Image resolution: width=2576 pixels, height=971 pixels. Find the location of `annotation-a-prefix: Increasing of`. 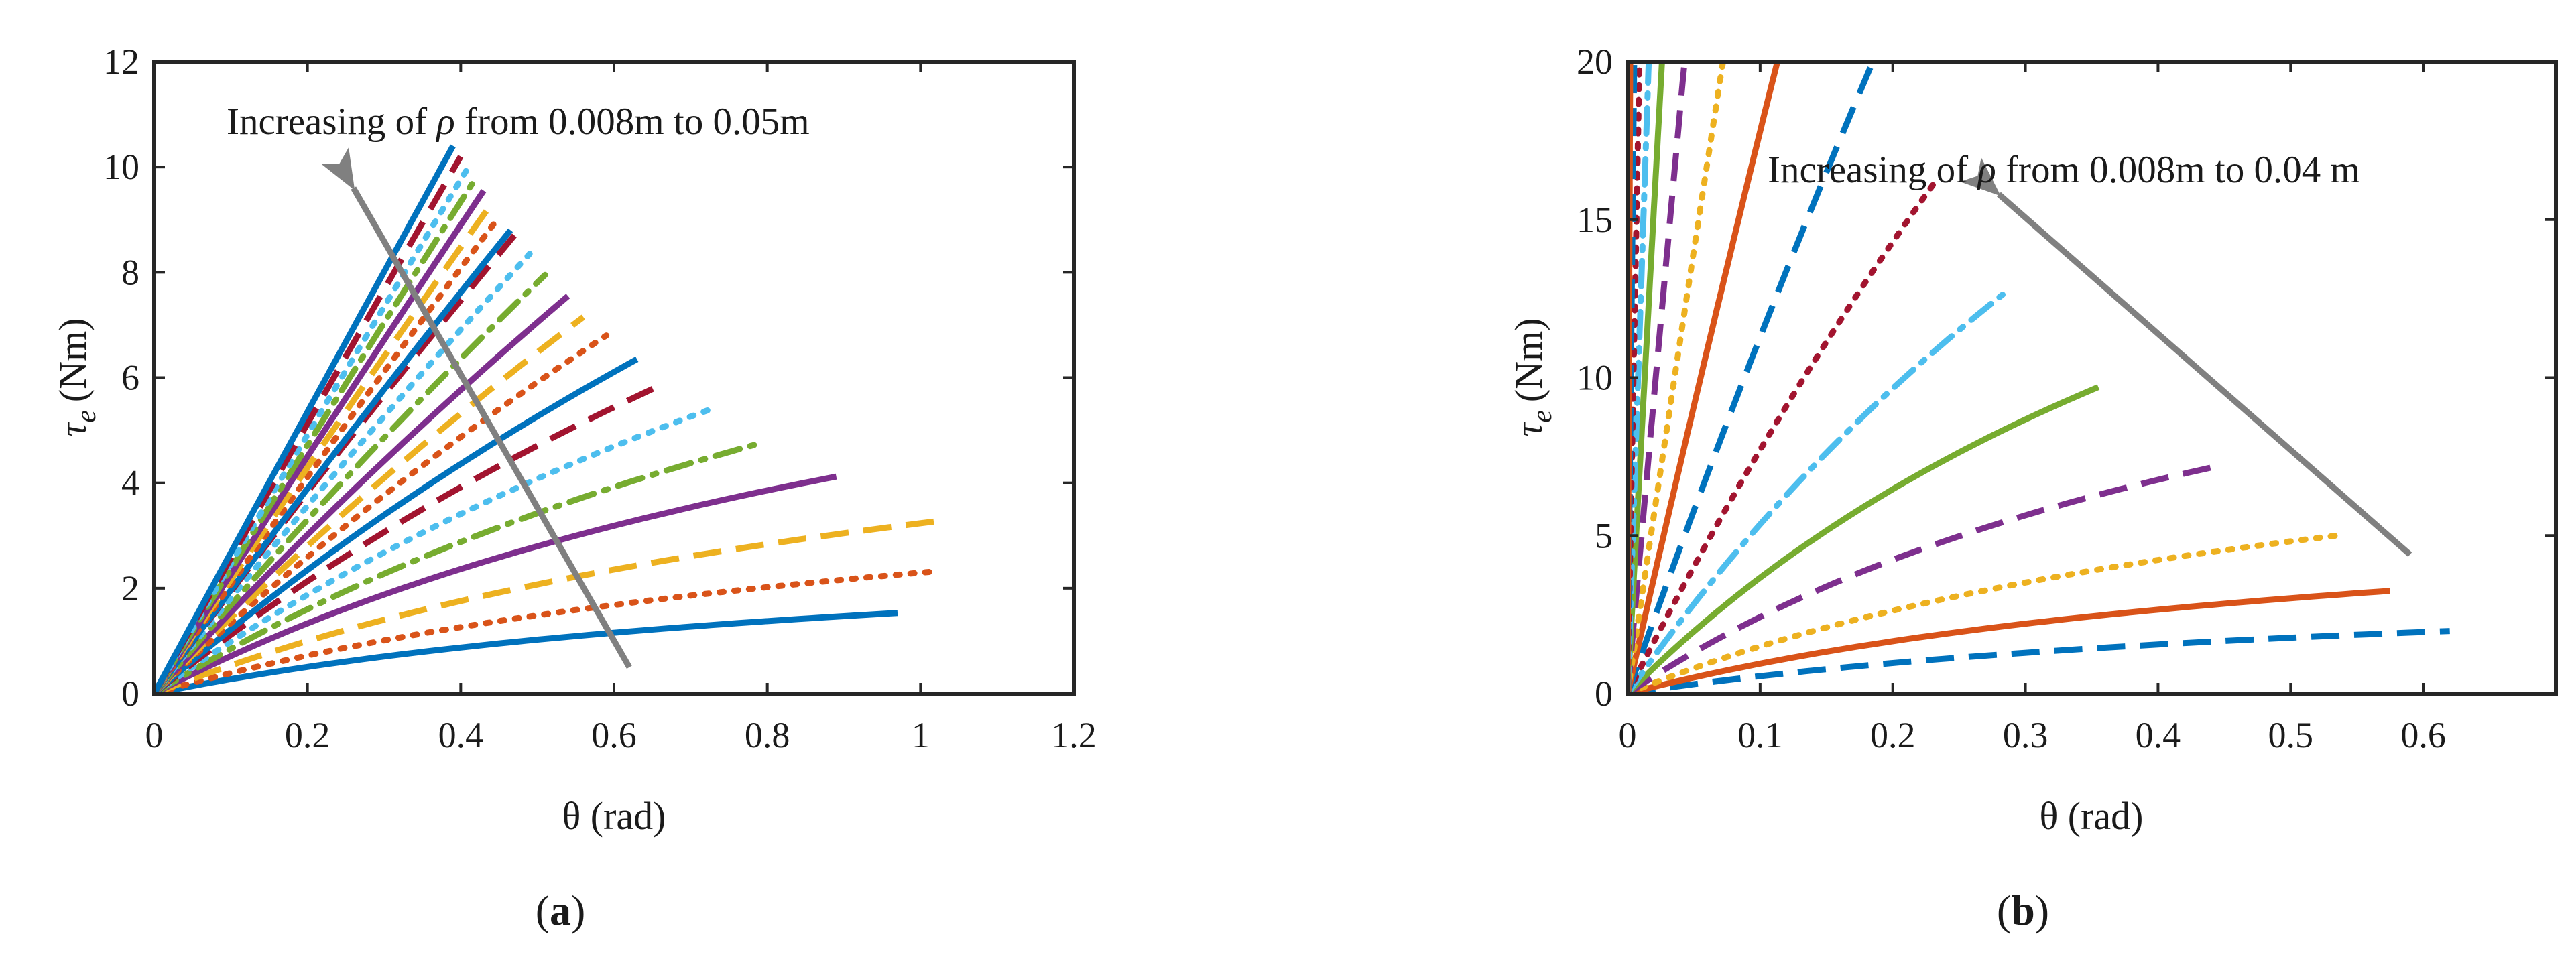

annotation-a-prefix: Increasing of is located at coordinates (332, 122).